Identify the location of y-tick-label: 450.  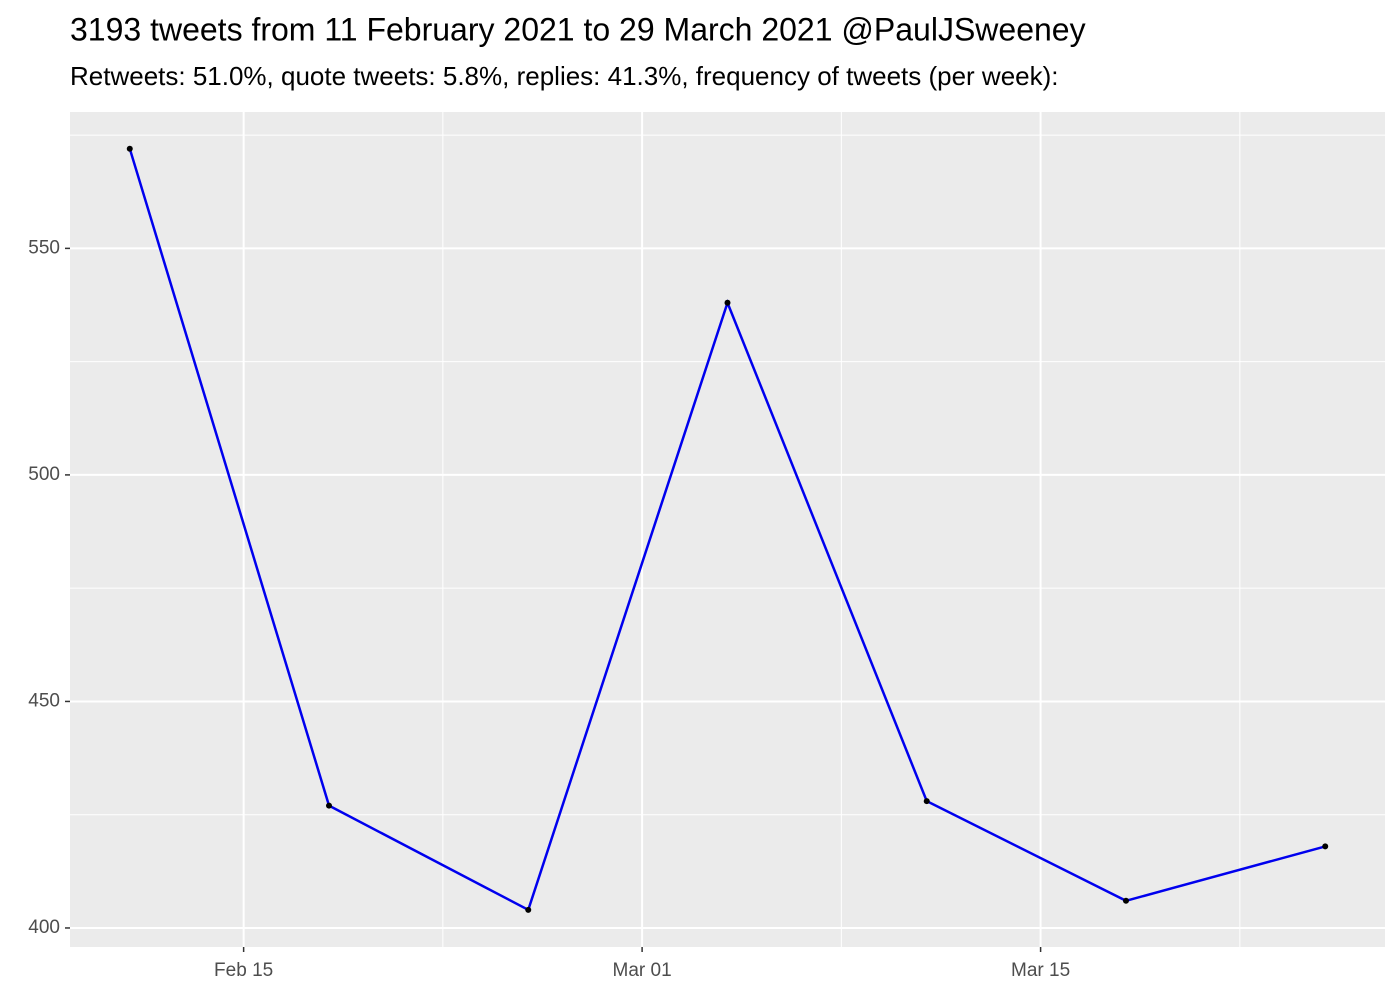
(44, 700).